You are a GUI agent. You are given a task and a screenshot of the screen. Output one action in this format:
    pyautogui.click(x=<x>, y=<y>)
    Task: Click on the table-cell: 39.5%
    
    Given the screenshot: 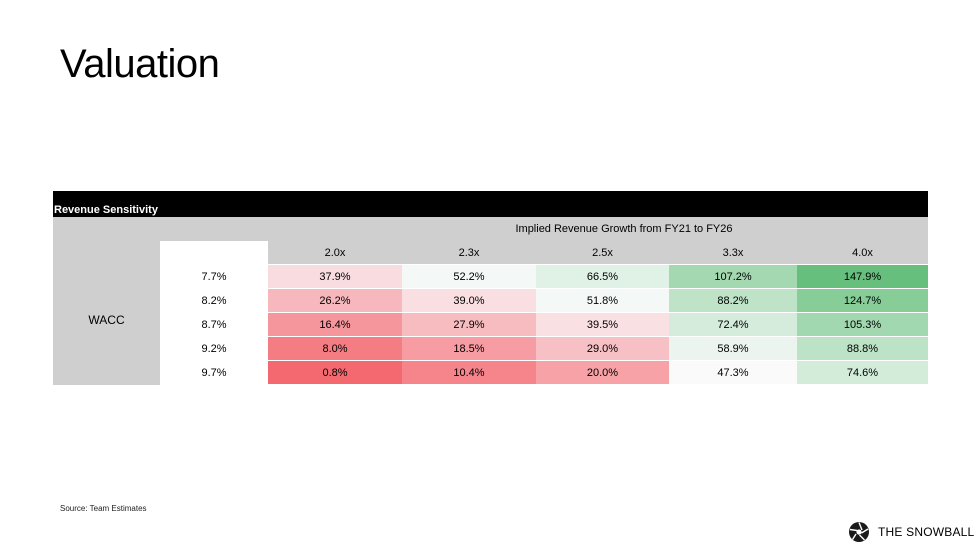 What is the action you would take?
    pyautogui.click(x=602, y=325)
    